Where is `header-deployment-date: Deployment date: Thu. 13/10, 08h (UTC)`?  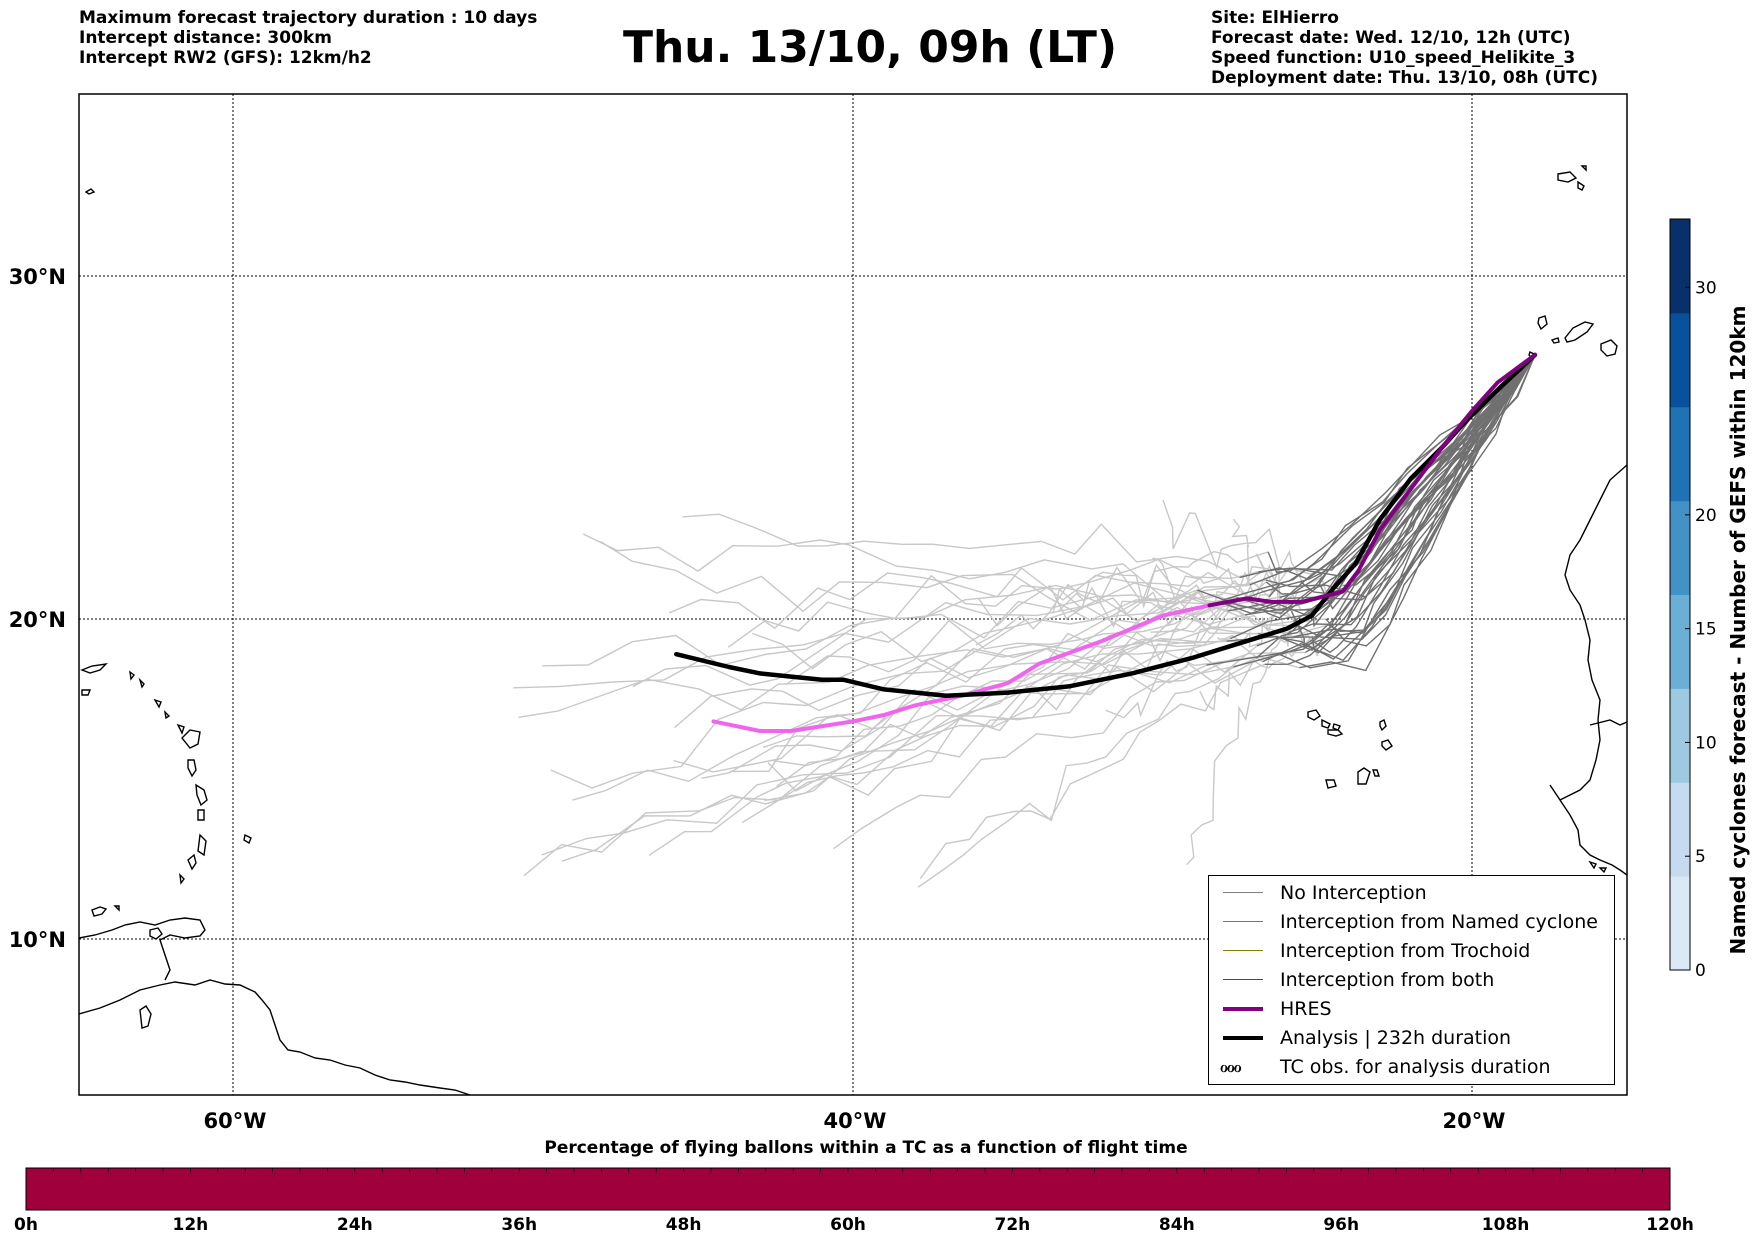
header-deployment-date: Deployment date: Thu. 13/10, 08h (UTC) is located at coordinates (1404, 78).